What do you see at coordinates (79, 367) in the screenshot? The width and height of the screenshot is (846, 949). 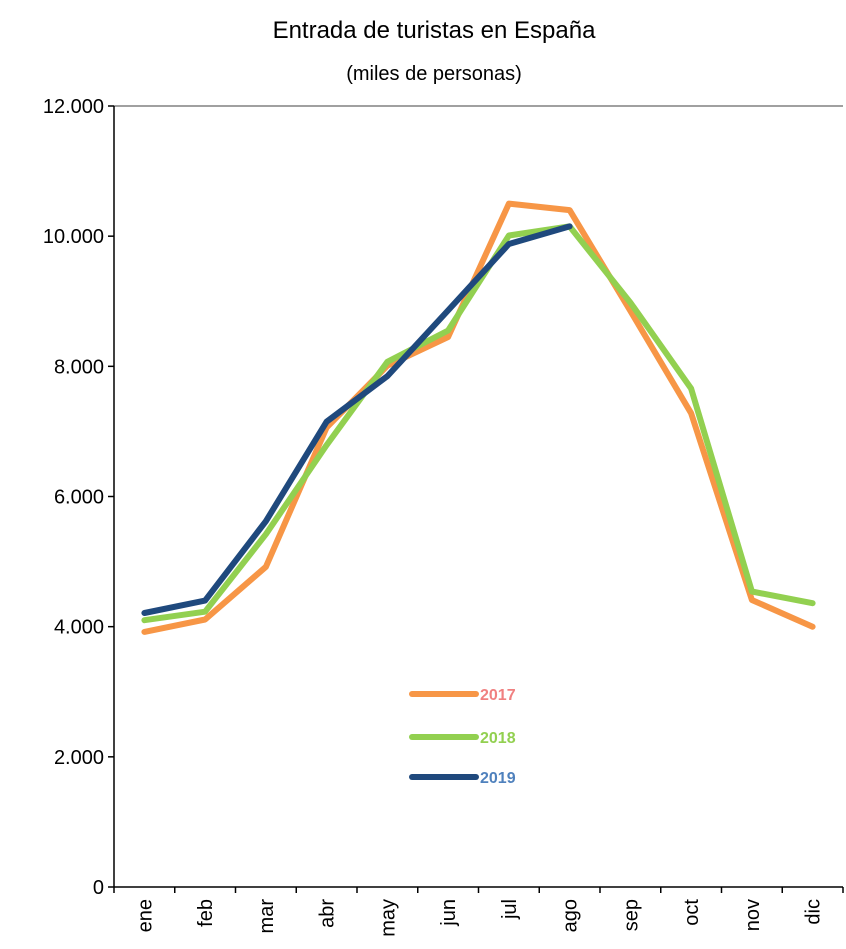 I see `y-tick-label: 8.000` at bounding box center [79, 367].